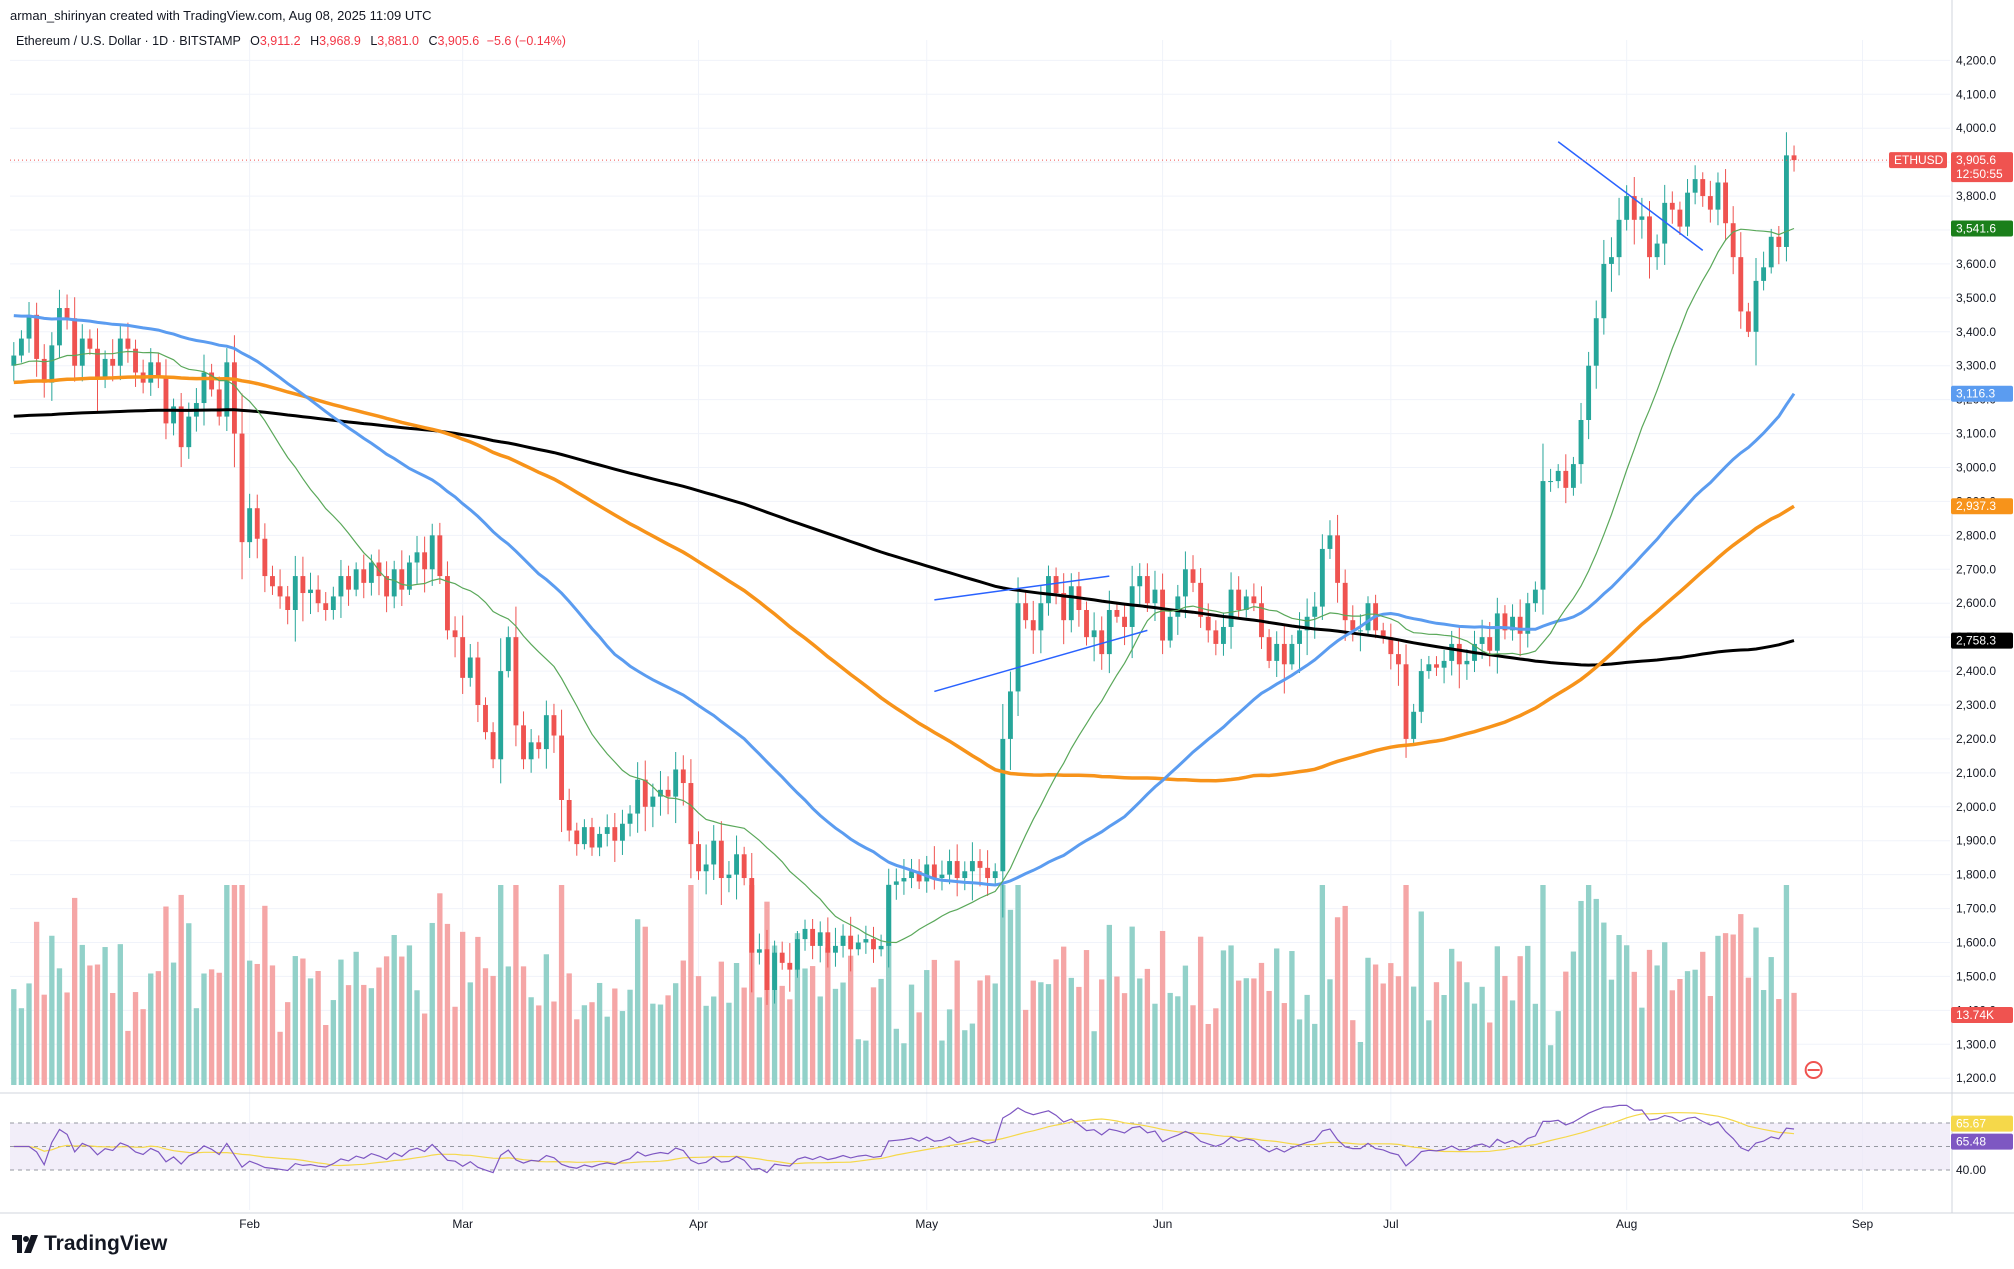 The image size is (2014, 1269). Describe the element at coordinates (1976, 875) in the screenshot. I see `y-tick-label: 1,800.0` at that location.